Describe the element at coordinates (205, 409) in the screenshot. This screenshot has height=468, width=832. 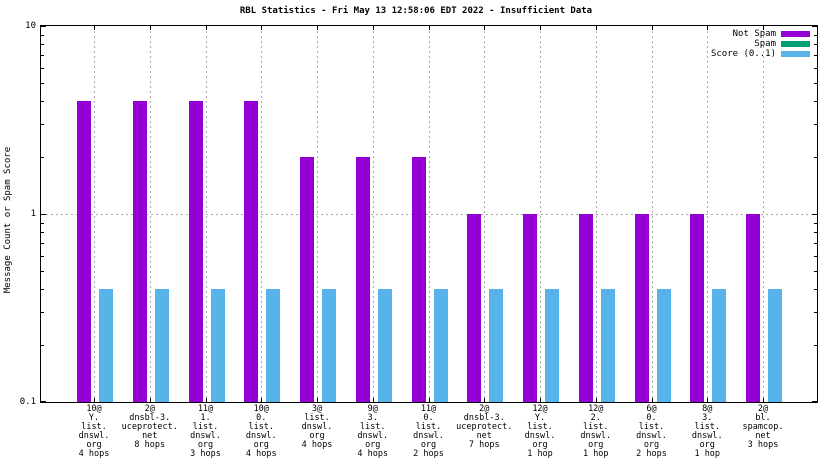
I see `x-tick-label-line: 11@` at that location.